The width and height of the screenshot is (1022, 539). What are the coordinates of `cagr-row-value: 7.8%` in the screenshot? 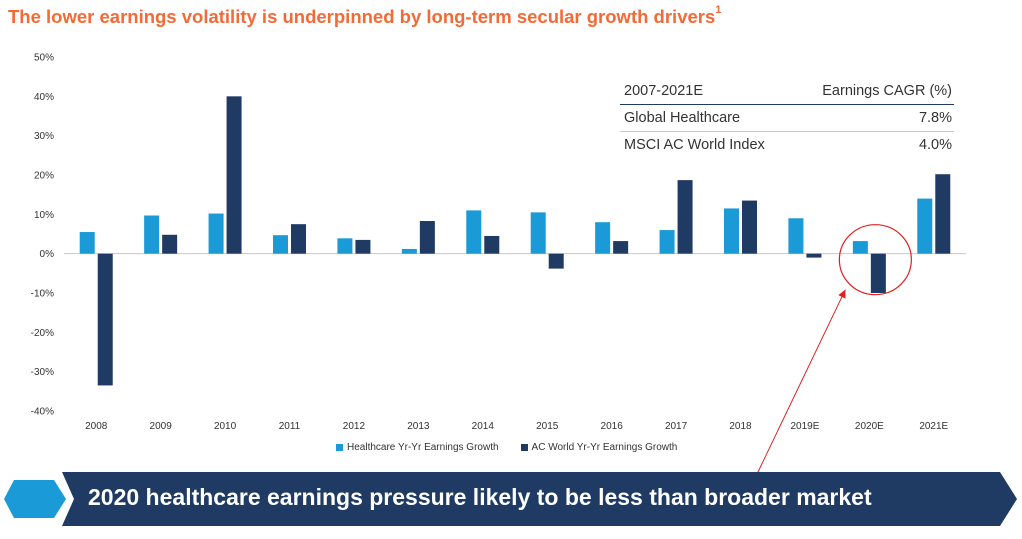 It's located at (935, 118).